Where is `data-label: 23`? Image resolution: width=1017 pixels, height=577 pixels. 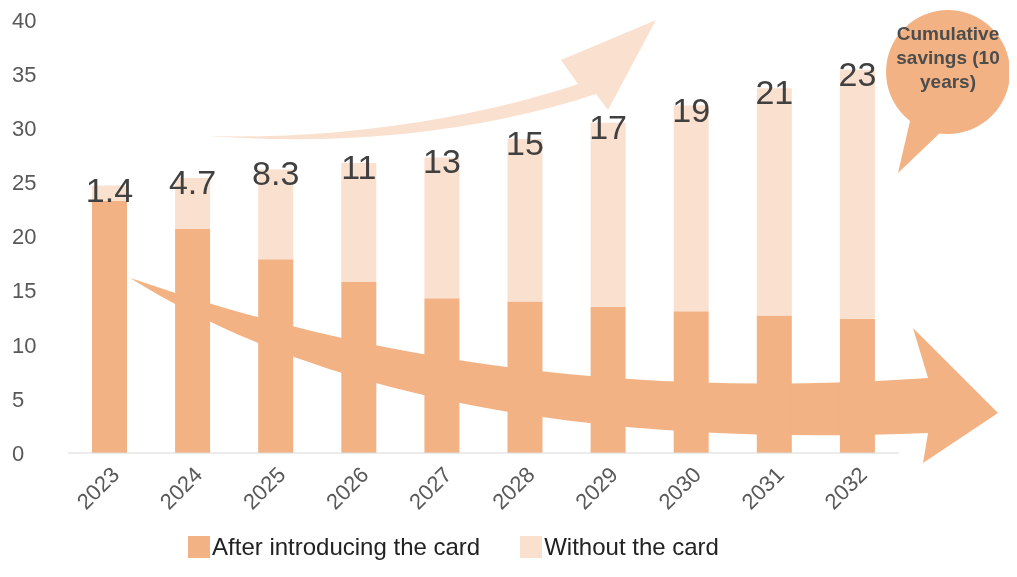
data-label: 23 is located at coordinates (857, 73).